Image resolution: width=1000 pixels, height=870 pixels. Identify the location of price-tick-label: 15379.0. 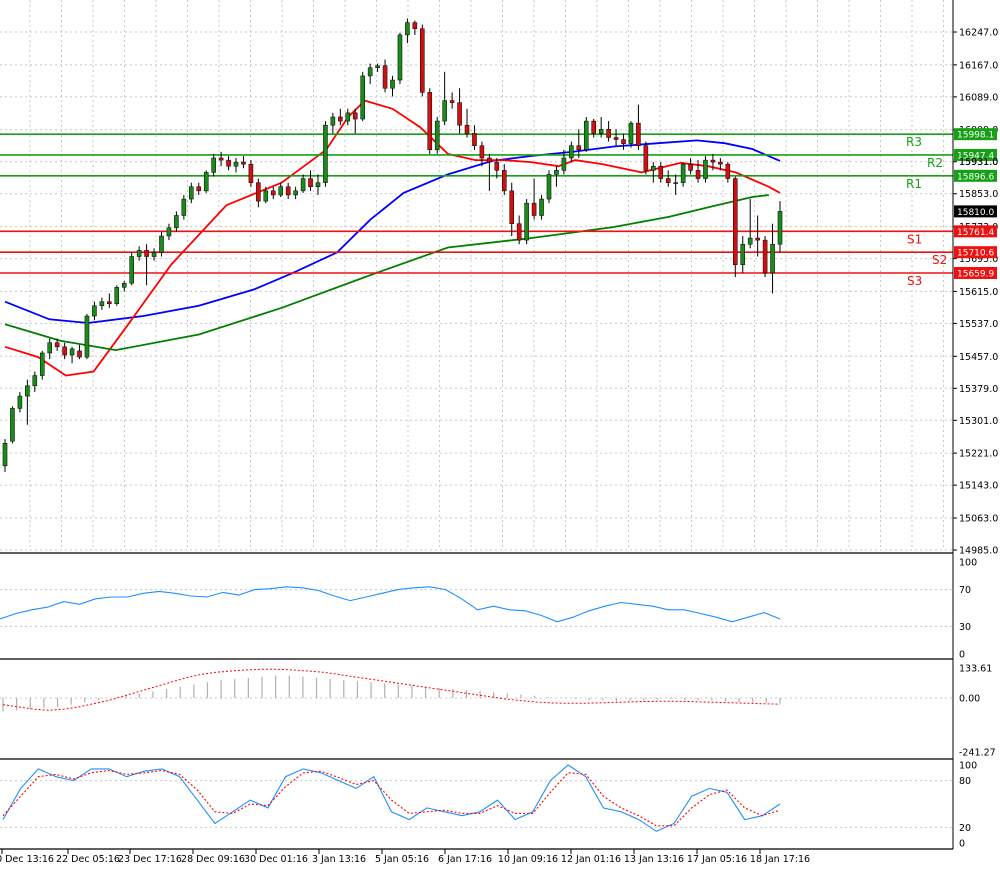
(978, 389).